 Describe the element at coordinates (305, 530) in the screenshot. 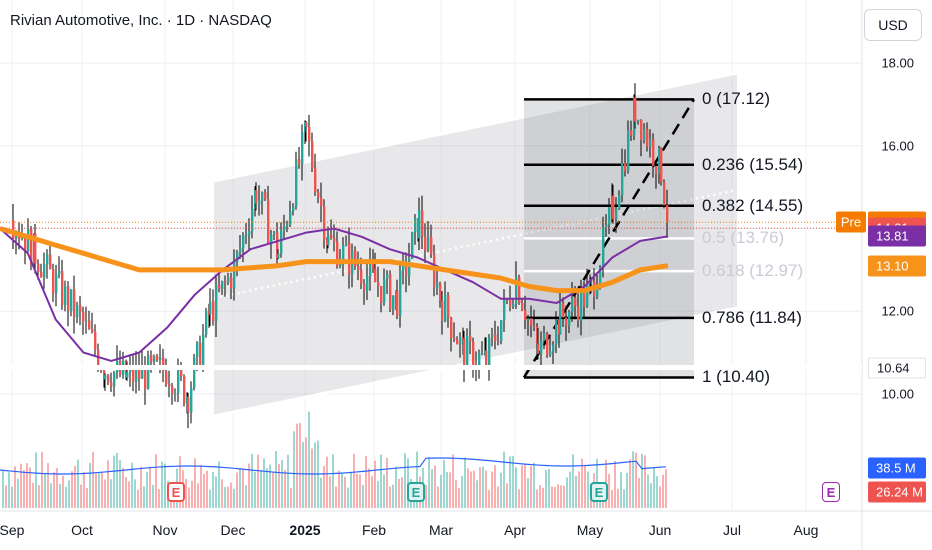

I see `time-tick-label: 2025` at that location.